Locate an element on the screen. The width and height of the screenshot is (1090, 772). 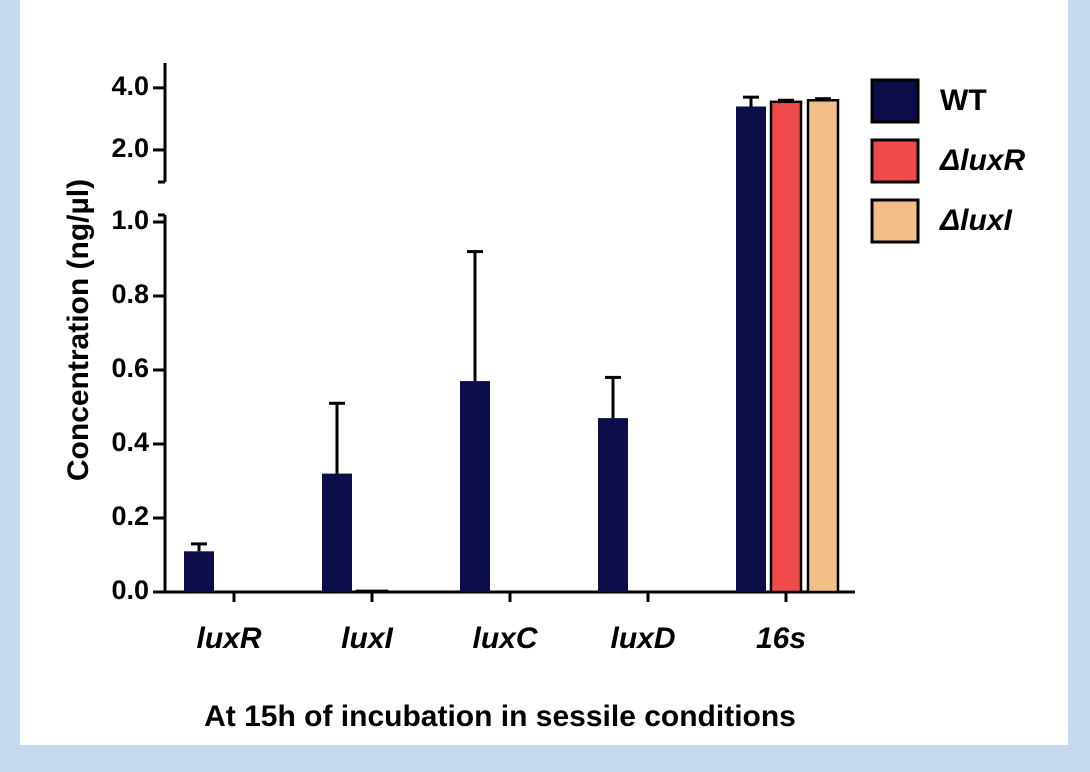
x-tick-label: 16s is located at coordinates (781, 638).